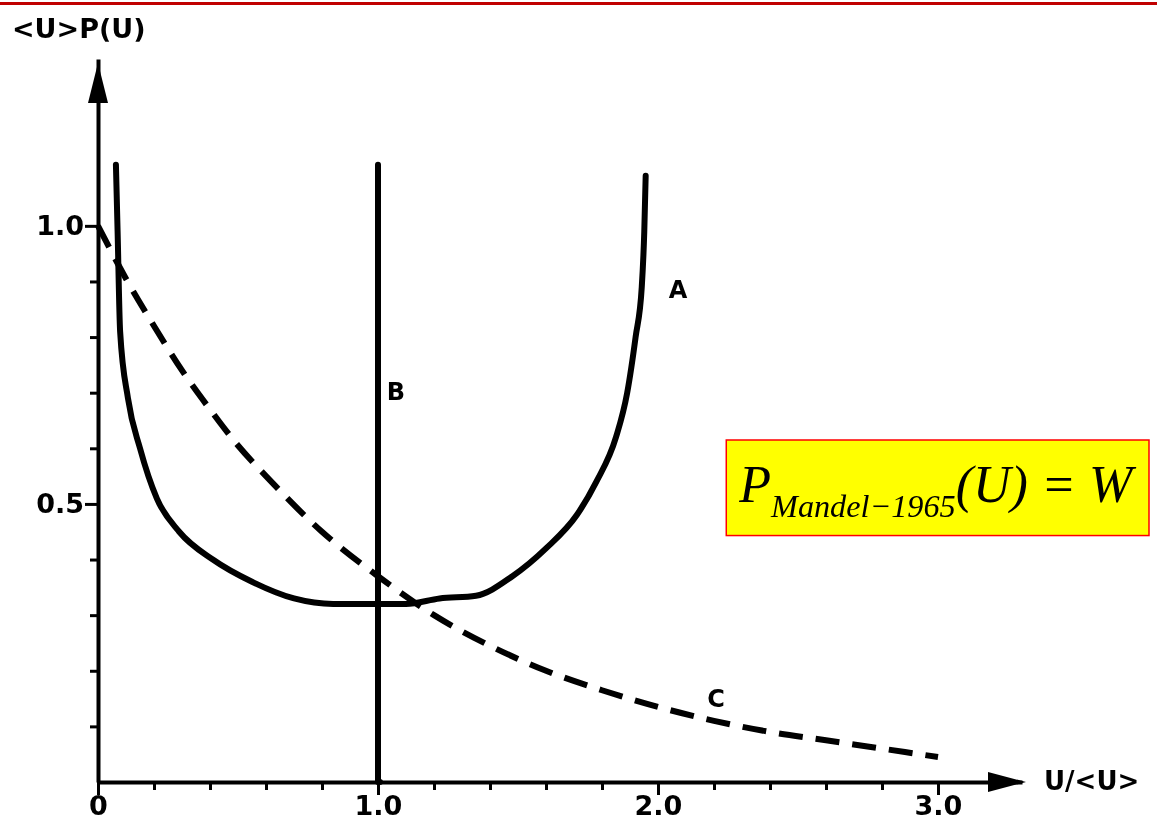 This screenshot has width=1157, height=825. What do you see at coordinates (716, 699) in the screenshot?
I see `series-label: C` at bounding box center [716, 699].